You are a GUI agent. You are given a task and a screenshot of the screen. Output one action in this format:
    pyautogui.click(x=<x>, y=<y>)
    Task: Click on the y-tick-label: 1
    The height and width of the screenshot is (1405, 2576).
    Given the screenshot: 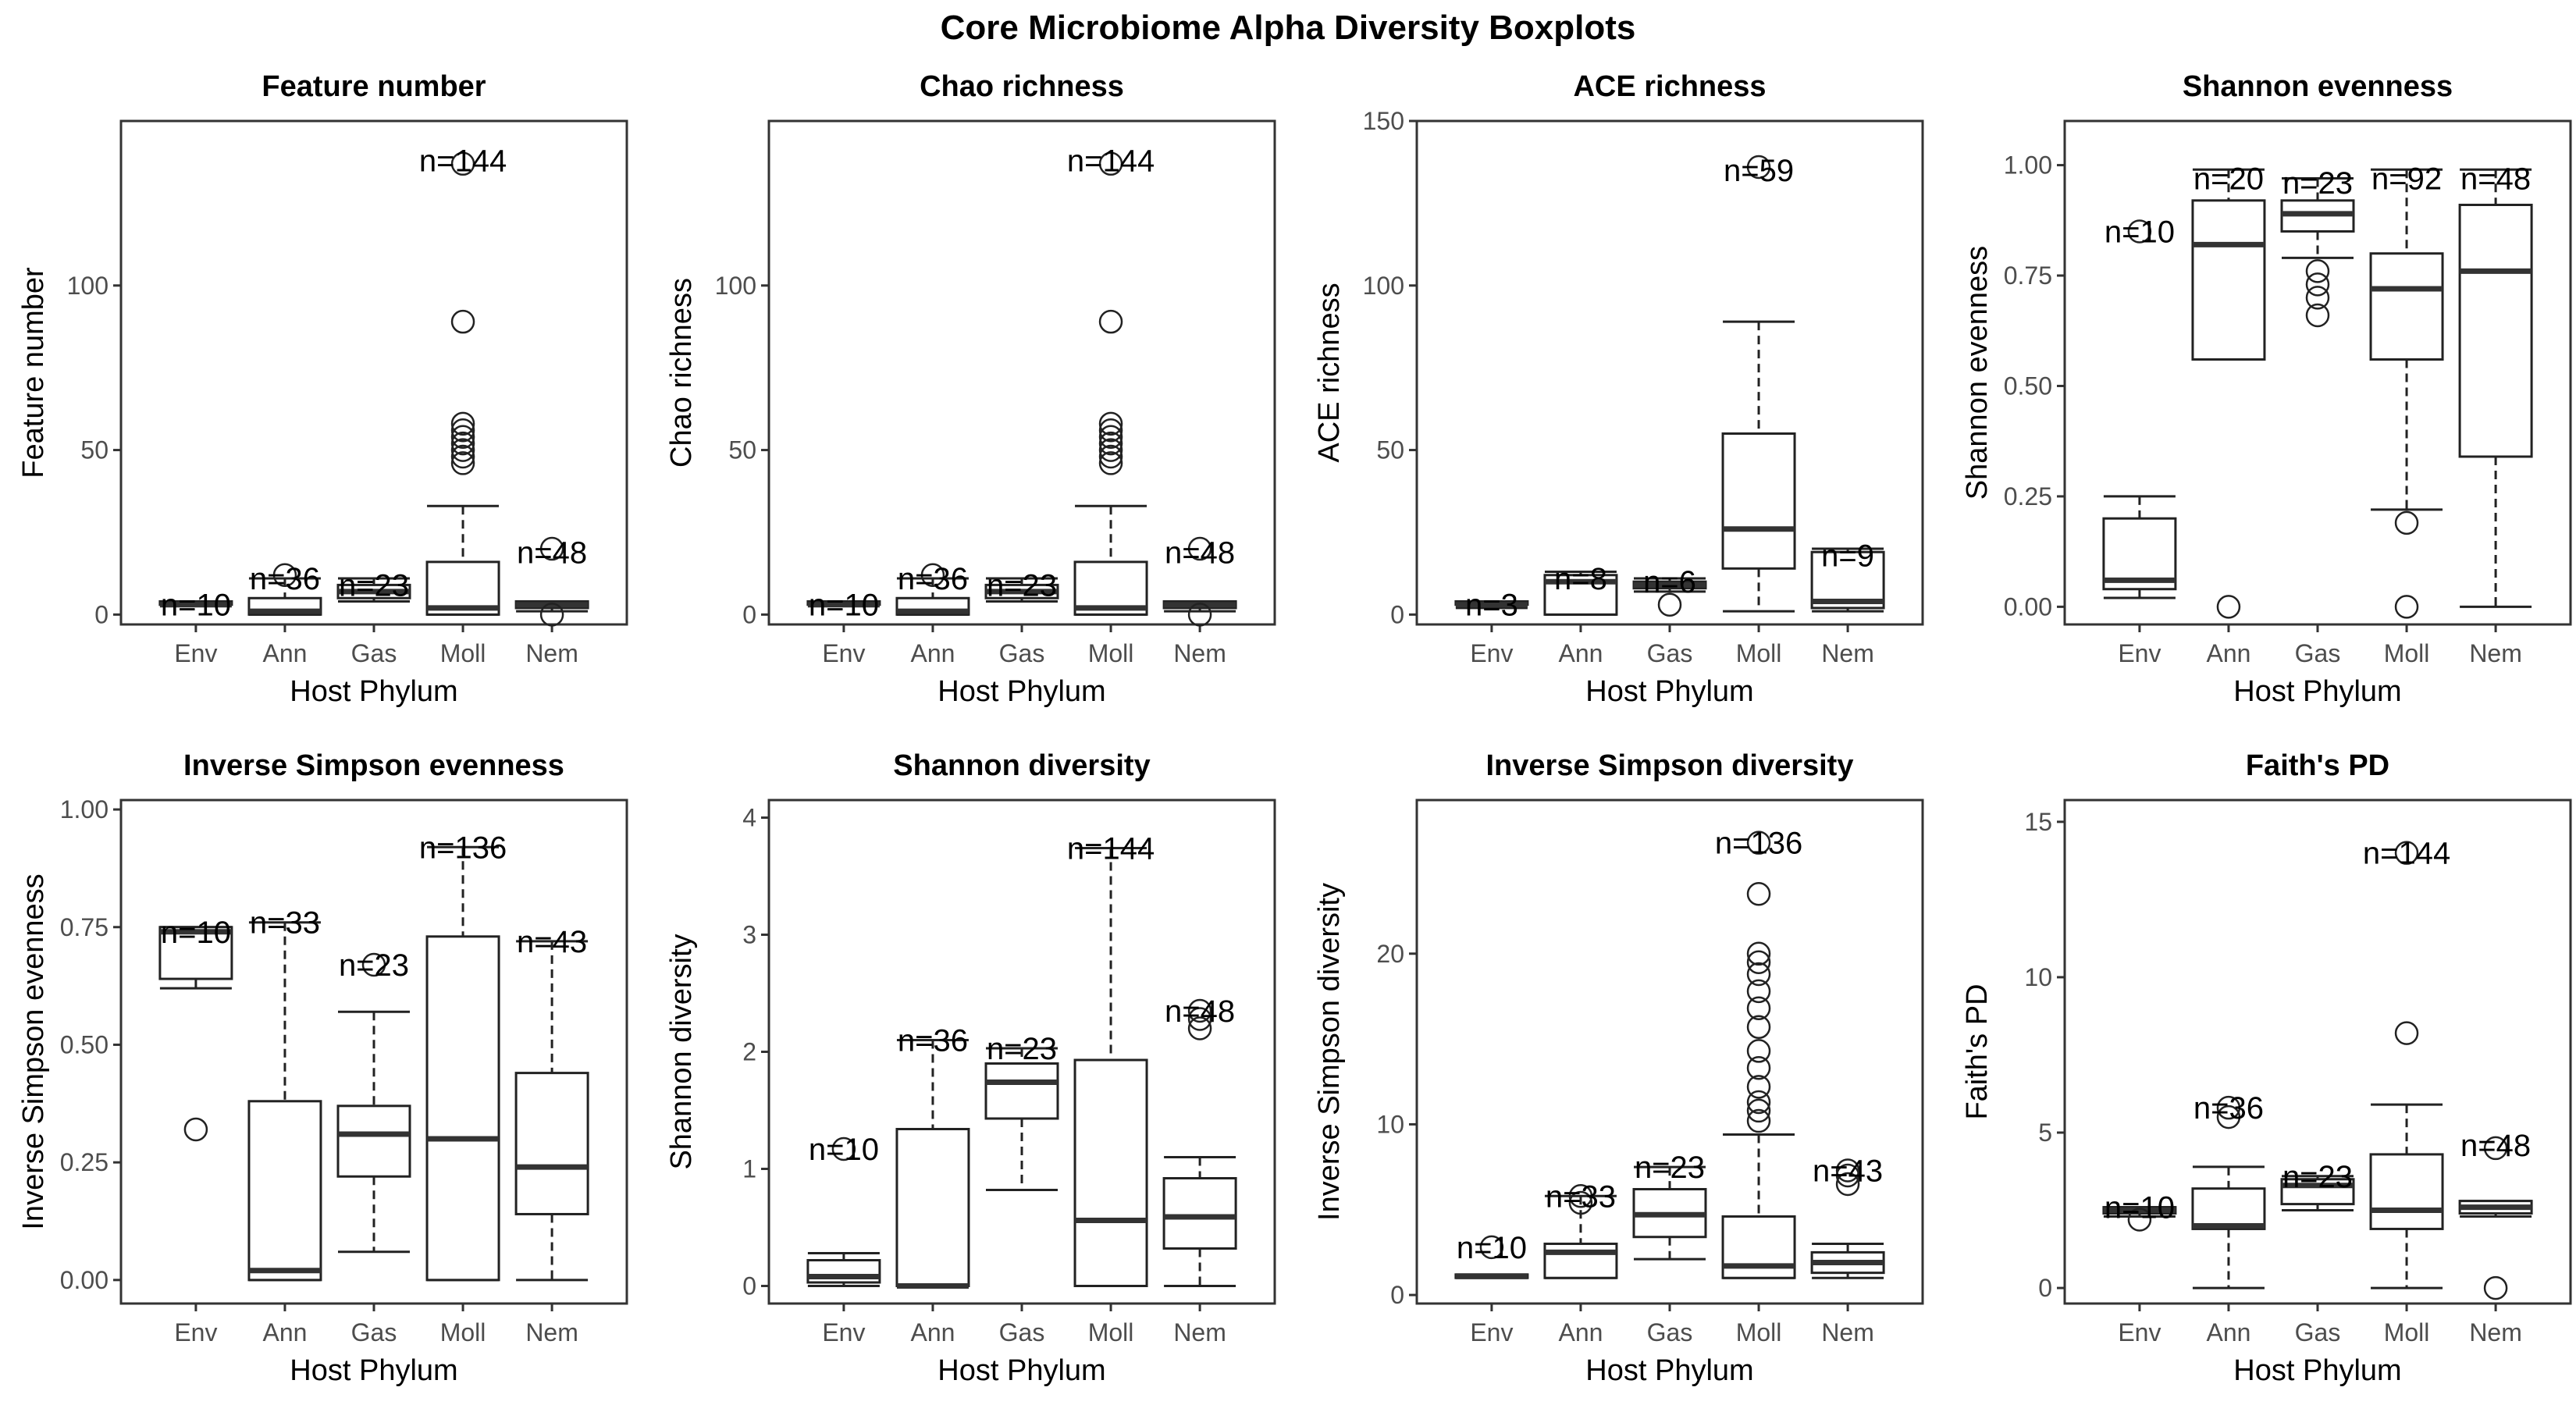 What is the action you would take?
    pyautogui.click(x=749, y=1169)
    